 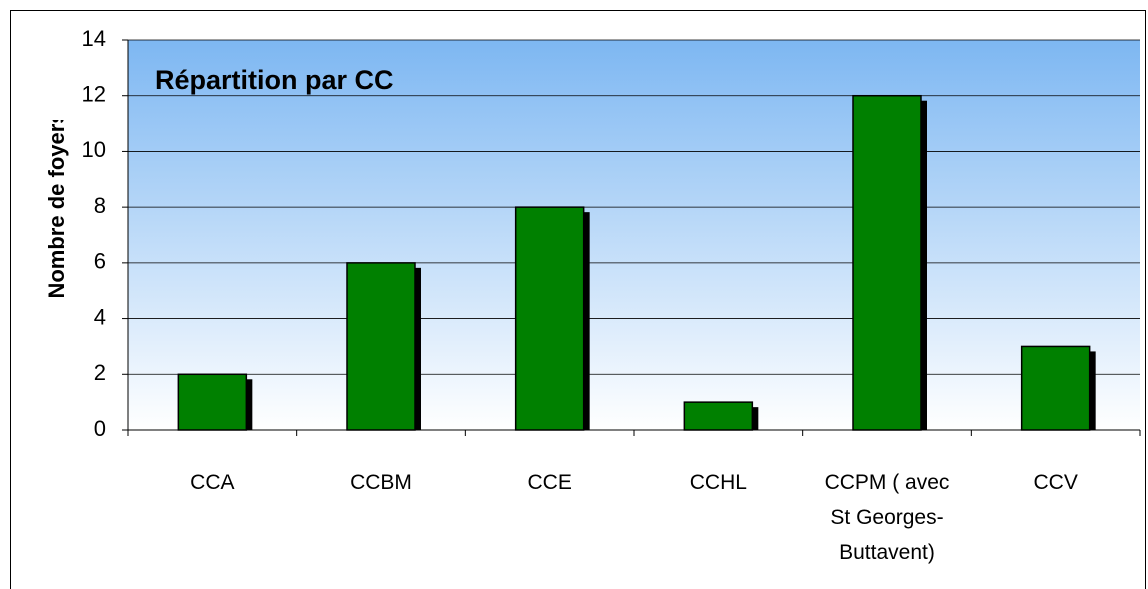 I want to click on y-tick-label: 0, so click(x=100, y=428).